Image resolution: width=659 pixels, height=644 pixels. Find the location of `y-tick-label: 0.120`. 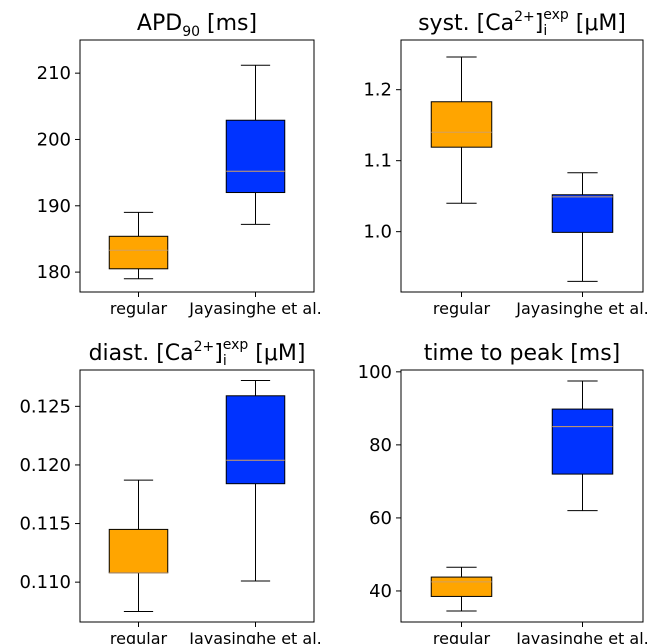

y-tick-label: 0.120 is located at coordinates (45, 465).